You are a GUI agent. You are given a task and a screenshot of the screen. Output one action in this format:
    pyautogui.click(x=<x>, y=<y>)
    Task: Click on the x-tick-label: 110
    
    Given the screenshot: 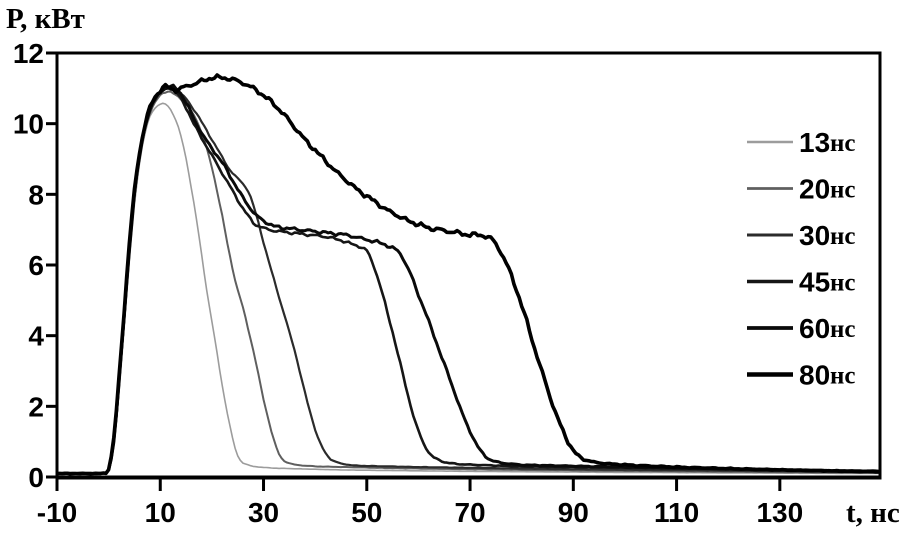 What is the action you would take?
    pyautogui.click(x=676, y=512)
    